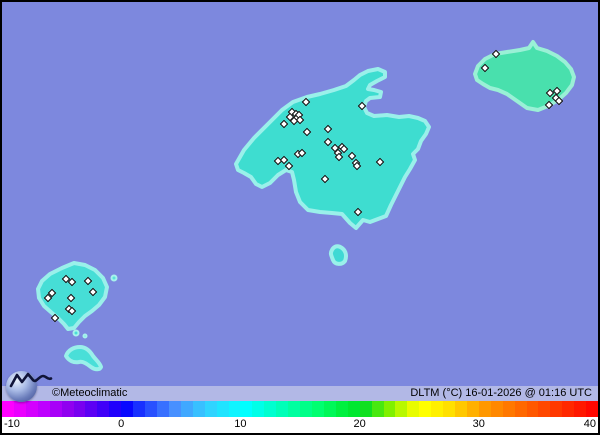 This screenshot has width=600, height=435. What do you see at coordinates (83, 358) in the screenshot?
I see `island-formentera` at bounding box center [83, 358].